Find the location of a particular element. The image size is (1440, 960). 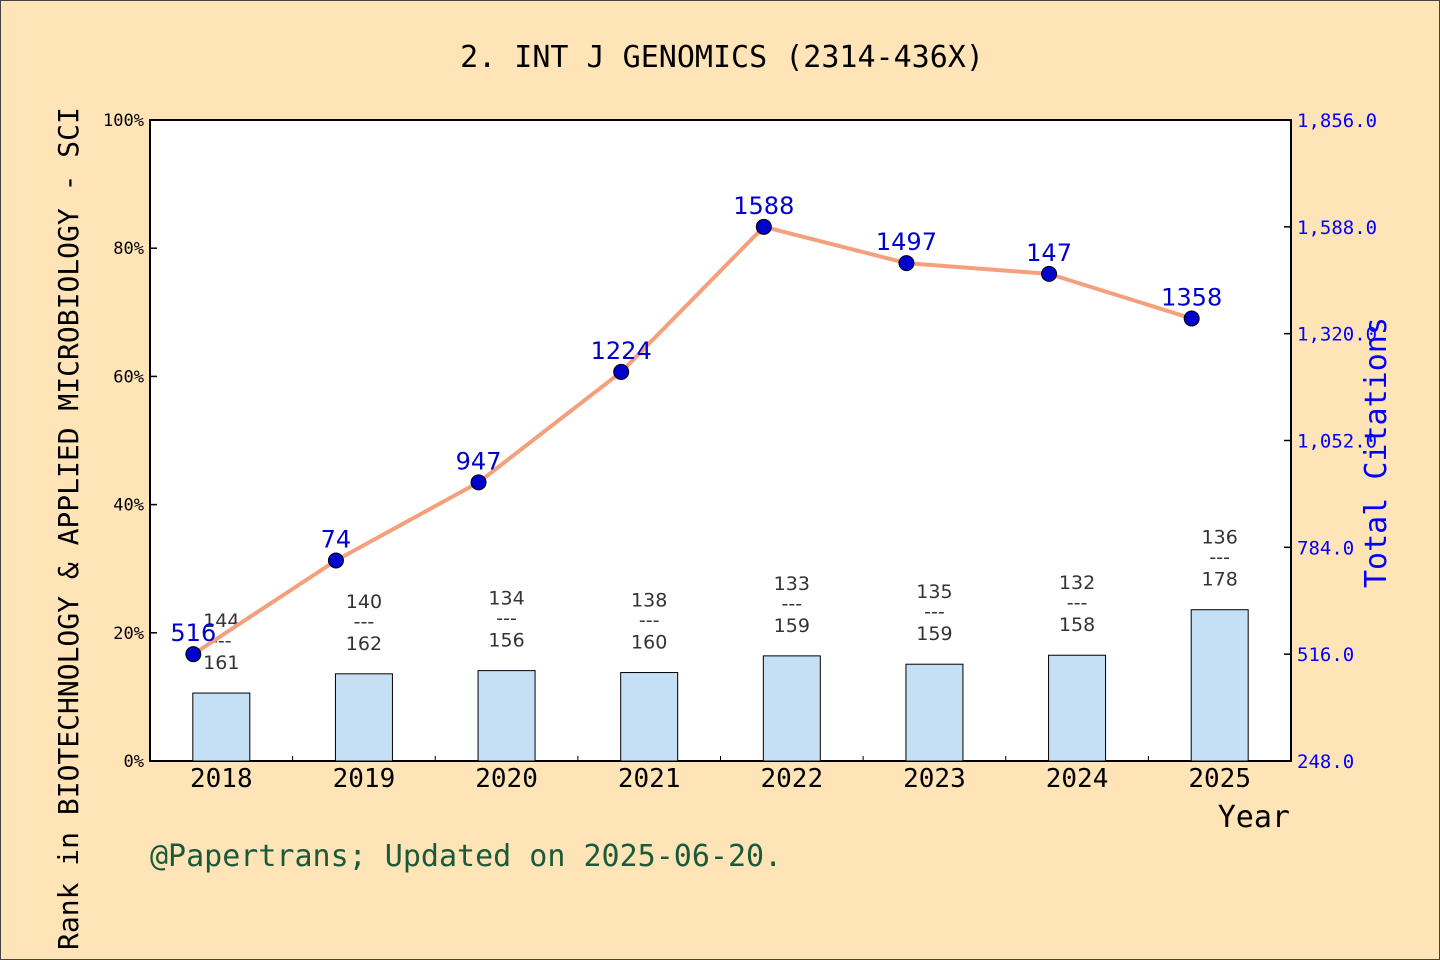

right-tick-label: 248.0 is located at coordinates (1325, 762).